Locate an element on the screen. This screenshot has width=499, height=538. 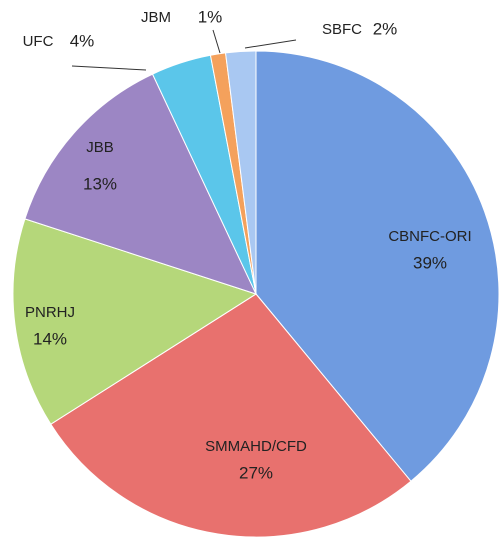
slice-value-label: 39% is located at coordinates (430, 262).